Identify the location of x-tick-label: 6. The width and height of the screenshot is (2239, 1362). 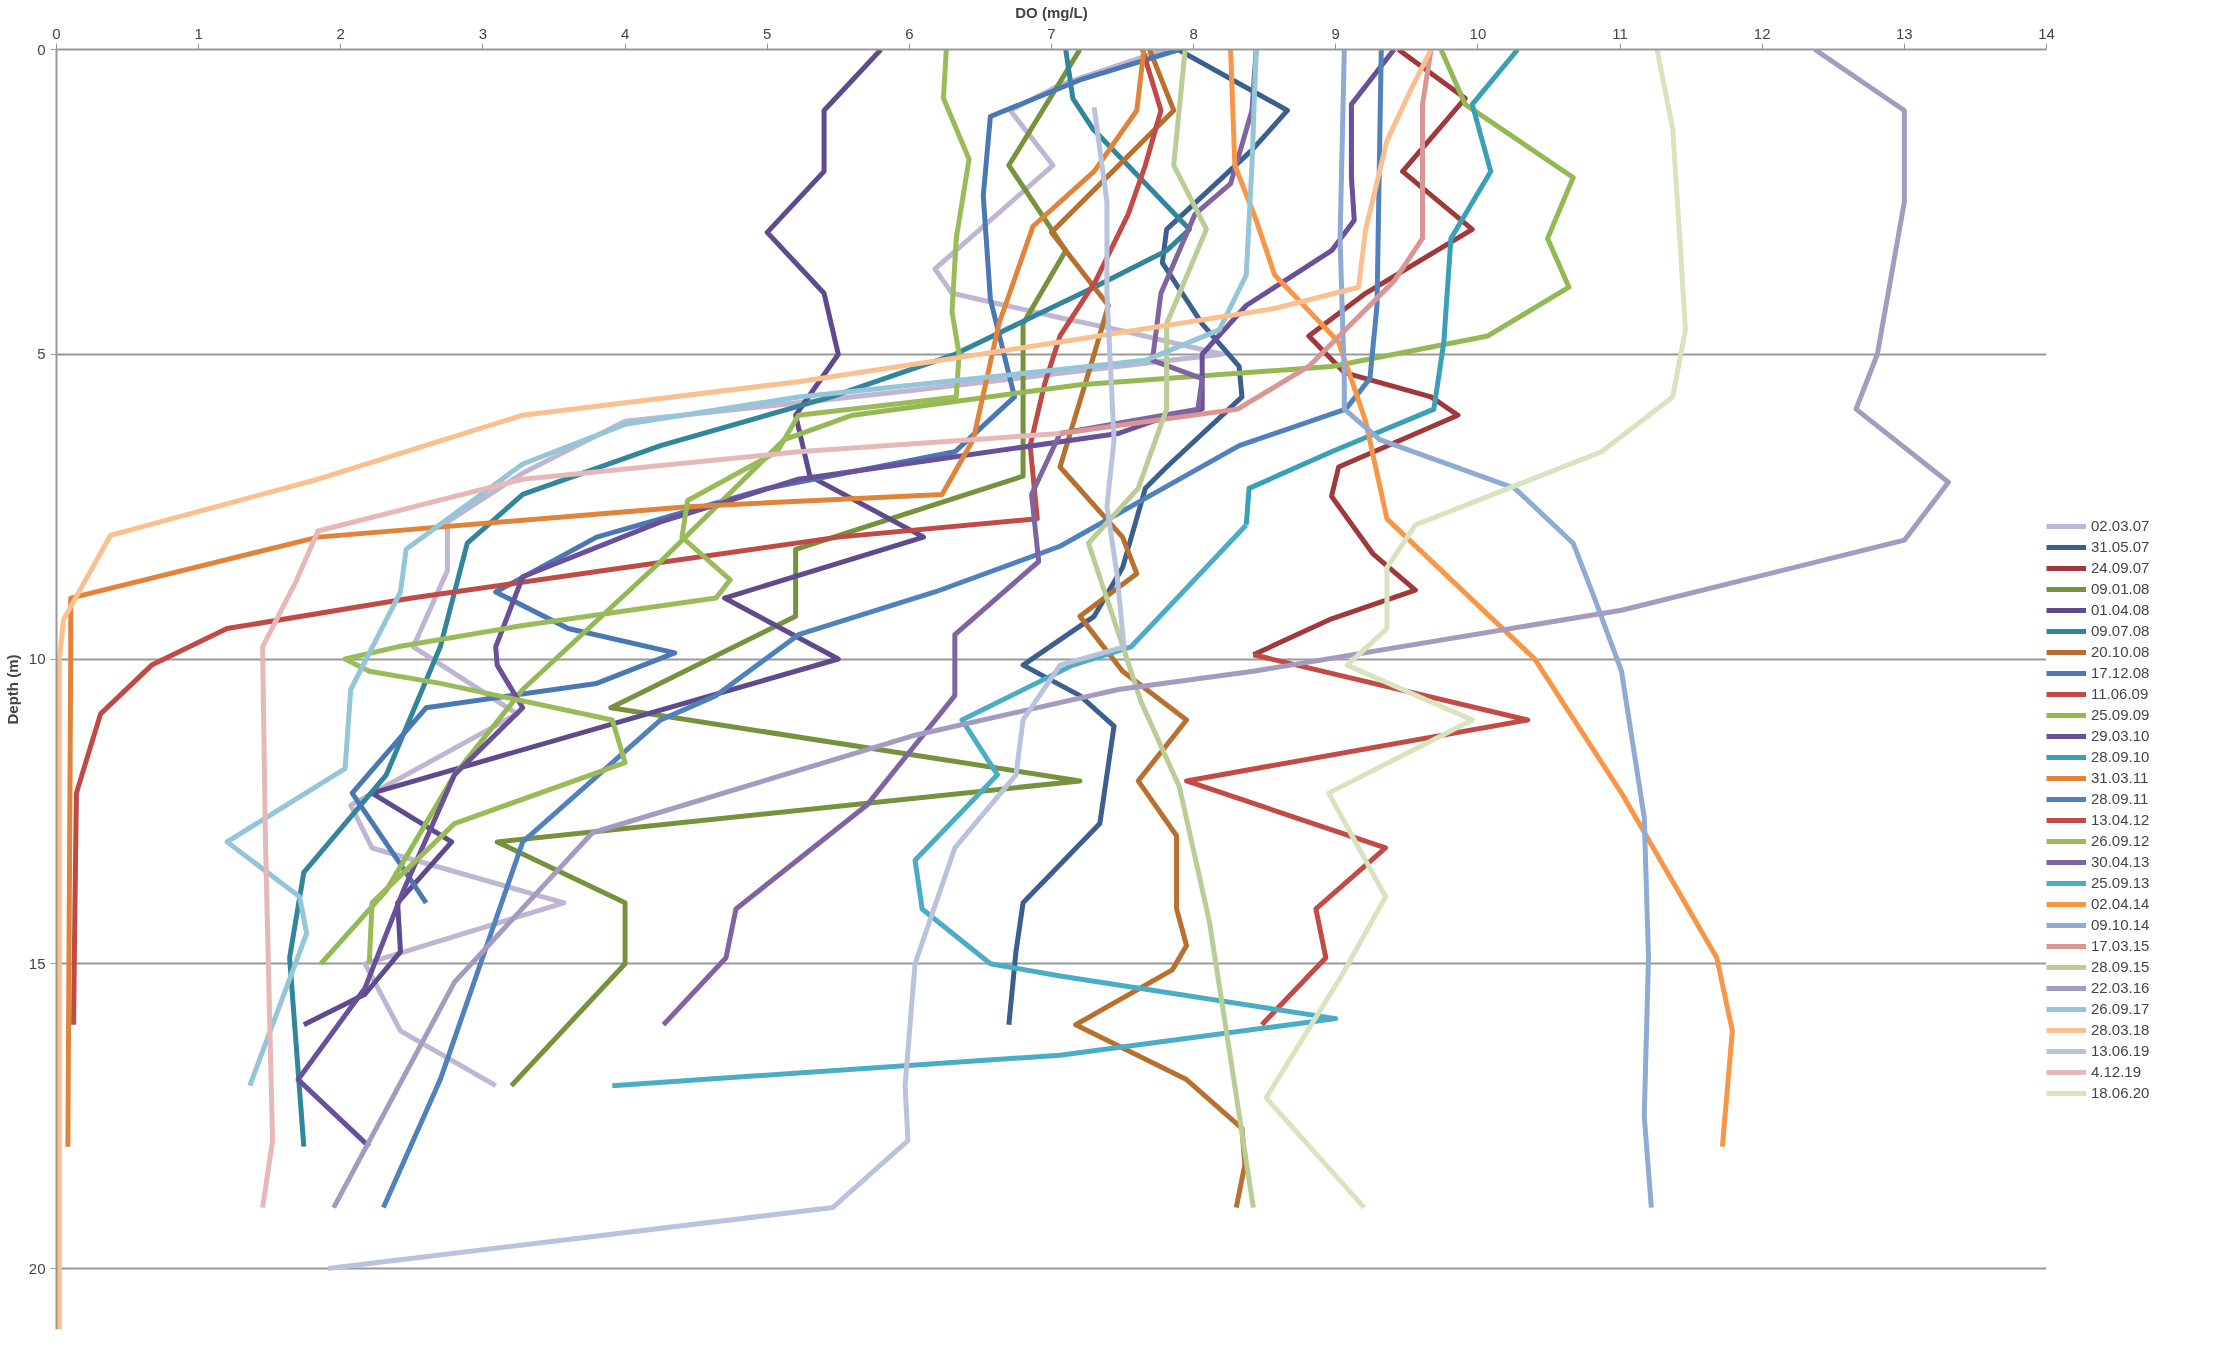
(909, 33).